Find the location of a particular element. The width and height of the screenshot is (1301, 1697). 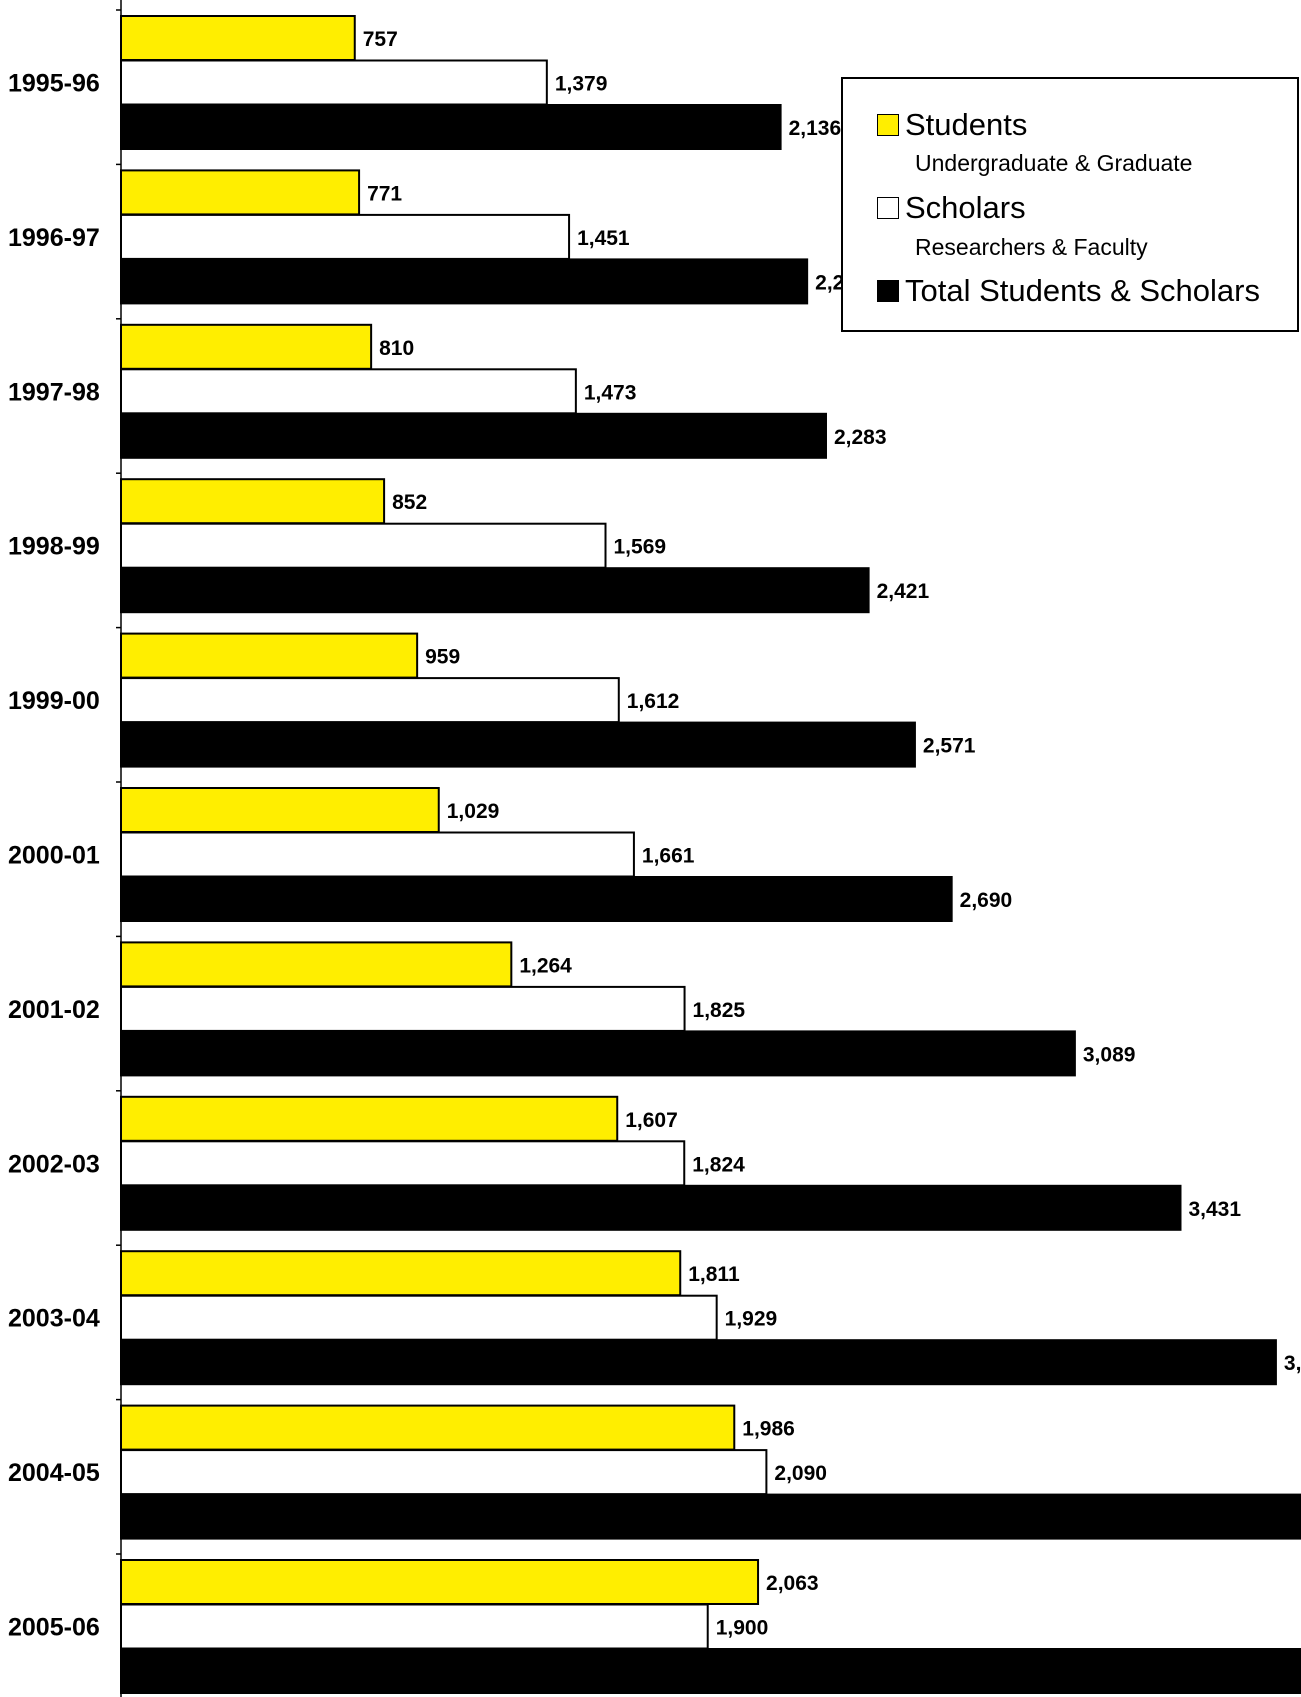

legend-swatch-students is located at coordinates (888, 125).